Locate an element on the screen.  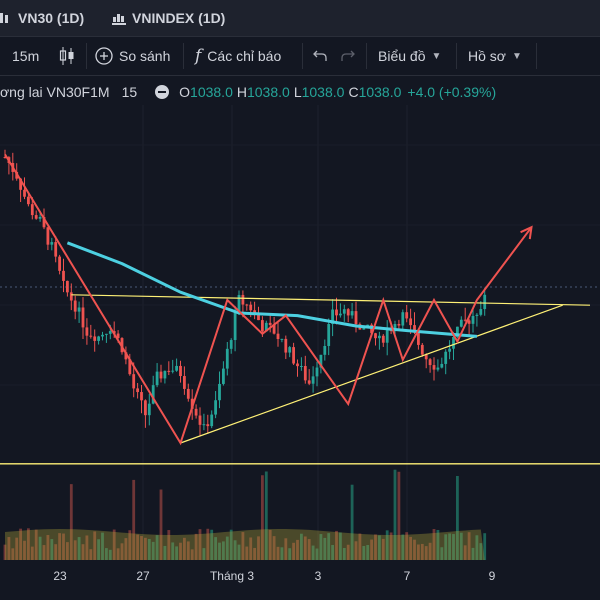
high-label: H is located at coordinates (241, 92).